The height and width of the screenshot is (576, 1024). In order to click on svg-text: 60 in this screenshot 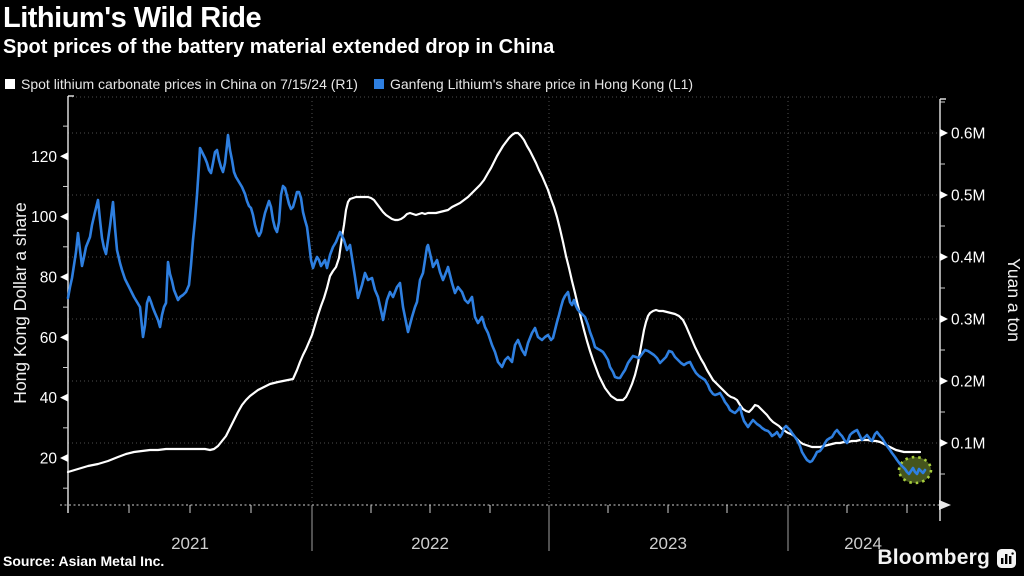, I will do `click(49, 338)`.